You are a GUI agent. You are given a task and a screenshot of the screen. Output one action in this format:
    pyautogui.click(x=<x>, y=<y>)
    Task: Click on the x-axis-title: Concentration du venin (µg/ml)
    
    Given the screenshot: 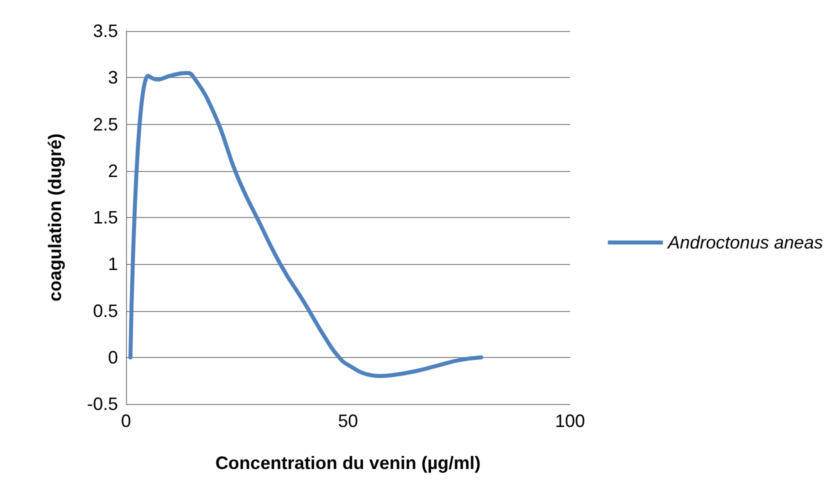 What is the action you would take?
    pyautogui.click(x=348, y=463)
    